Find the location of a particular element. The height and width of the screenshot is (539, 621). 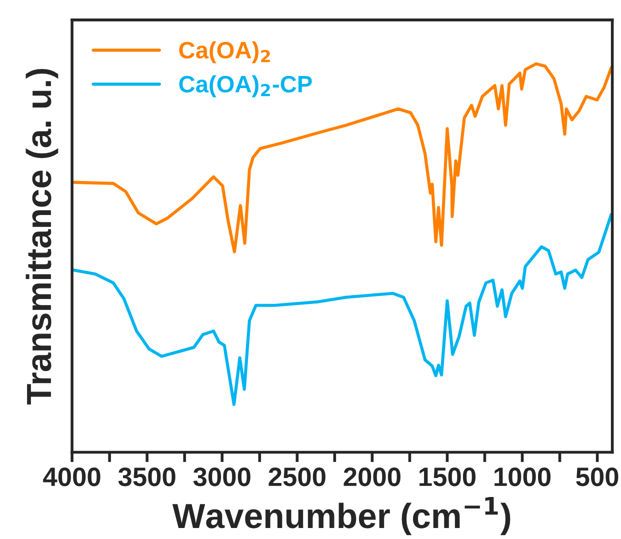

x-tick-label: 1000 is located at coordinates (522, 477).